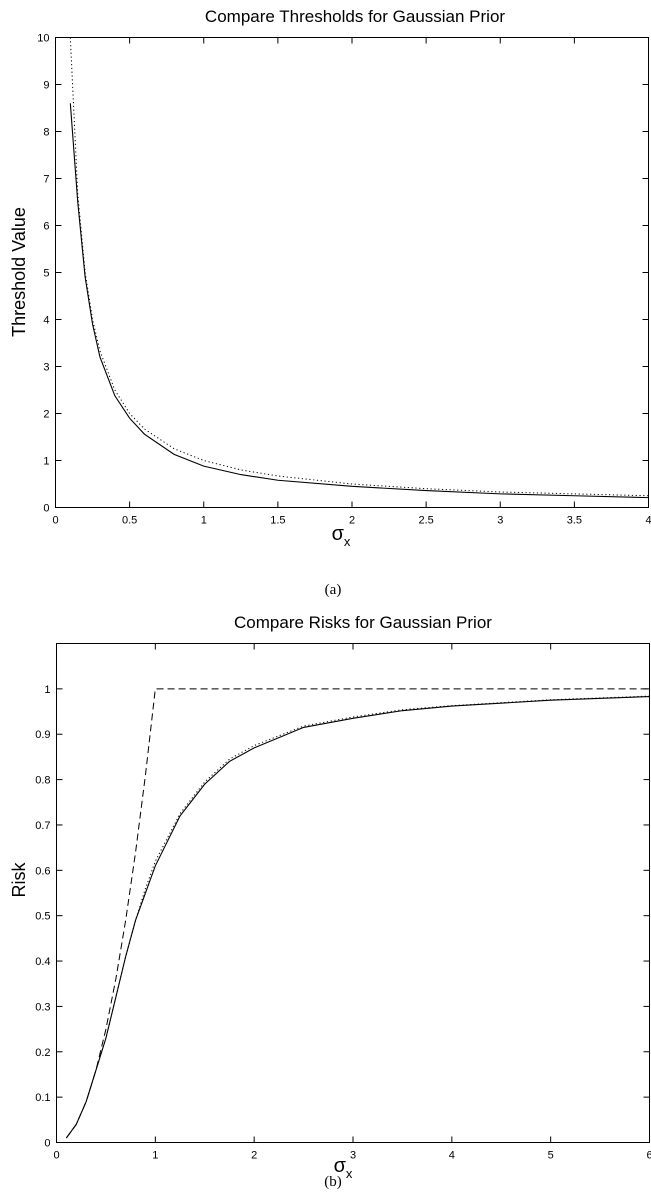 This screenshot has height=1192, width=651. Describe the element at coordinates (47, 690) in the screenshot. I see `chart-b-y-tick-label: 1` at that location.